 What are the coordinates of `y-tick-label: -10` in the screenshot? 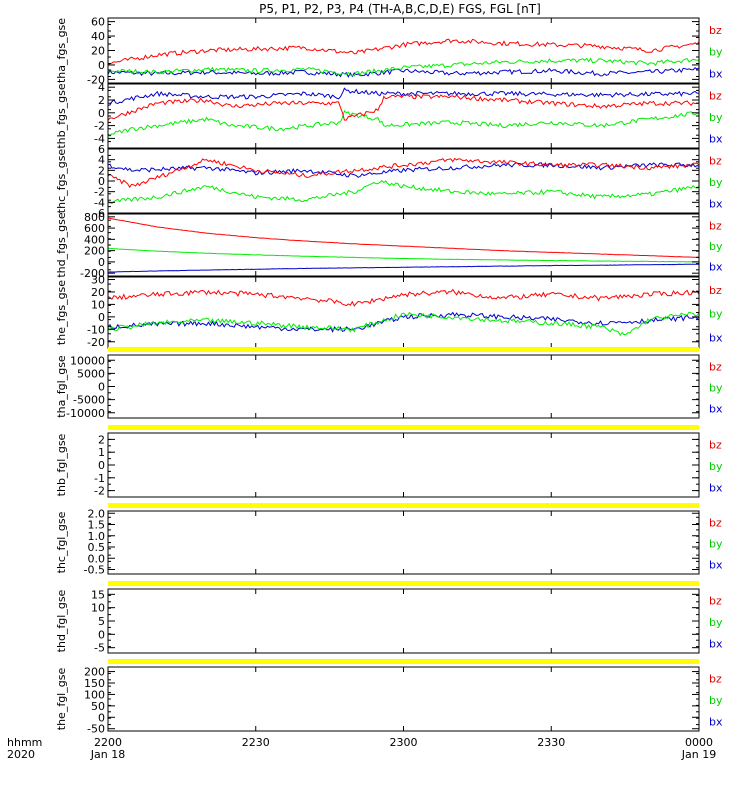 It's located at (96, 329).